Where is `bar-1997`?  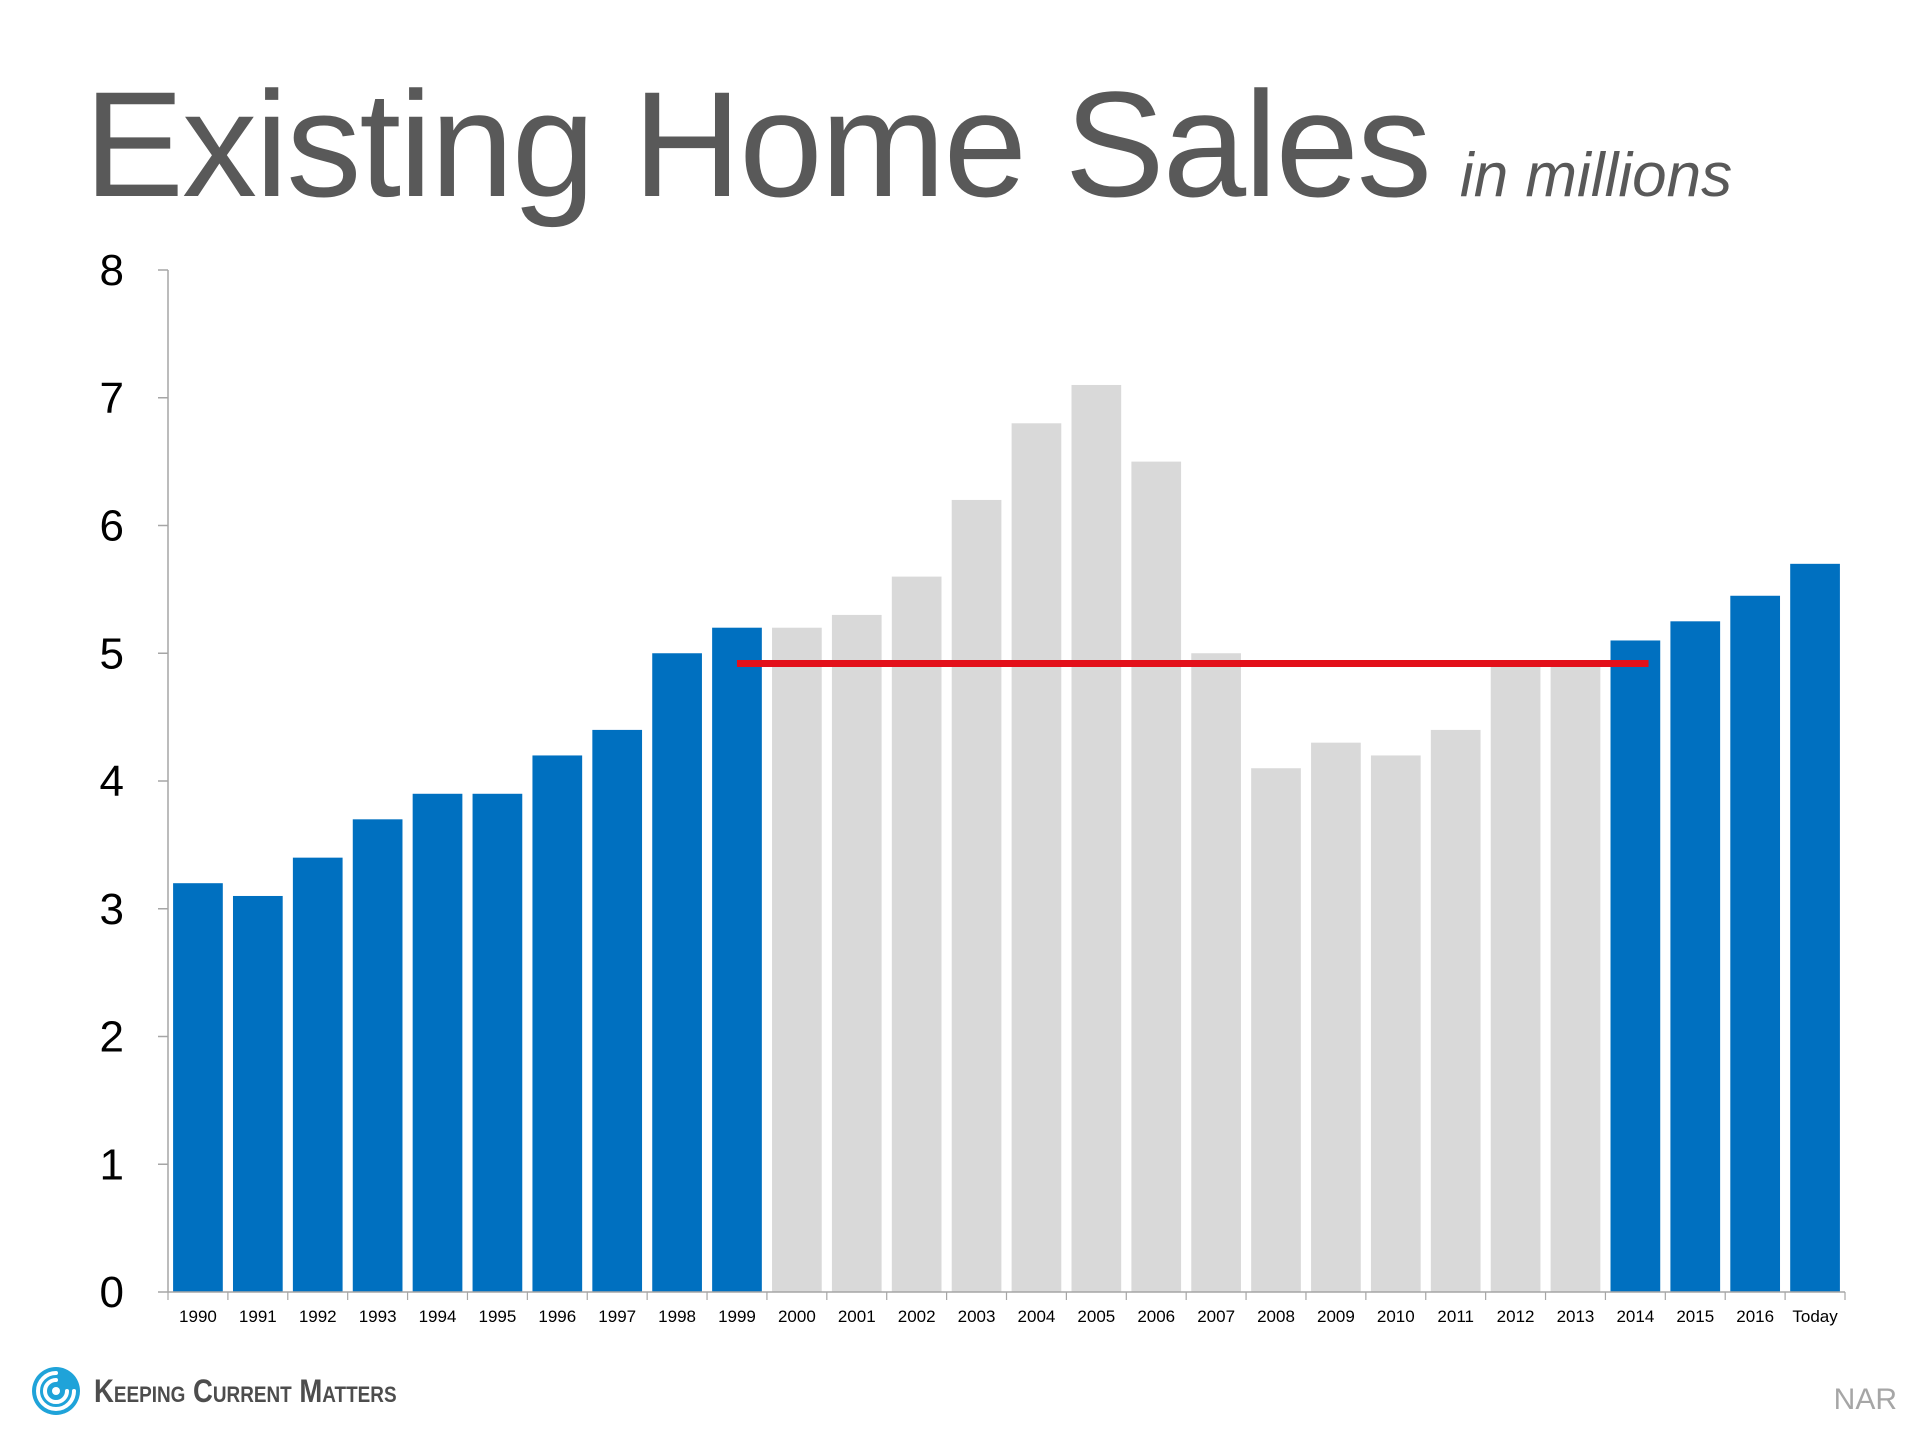 bar-1997 is located at coordinates (617, 1010).